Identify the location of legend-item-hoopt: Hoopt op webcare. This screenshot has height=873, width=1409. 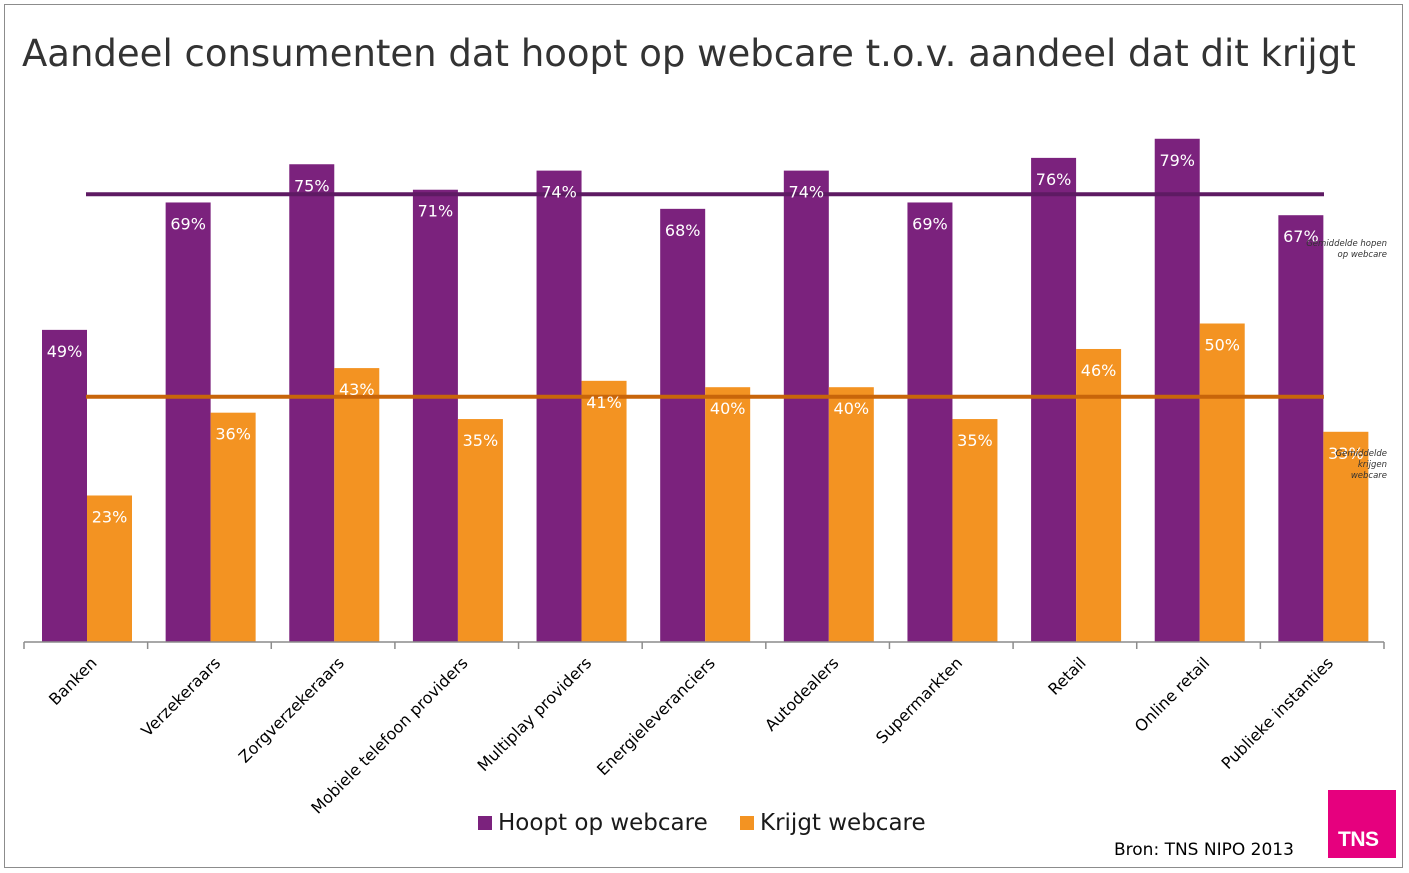
(593, 823).